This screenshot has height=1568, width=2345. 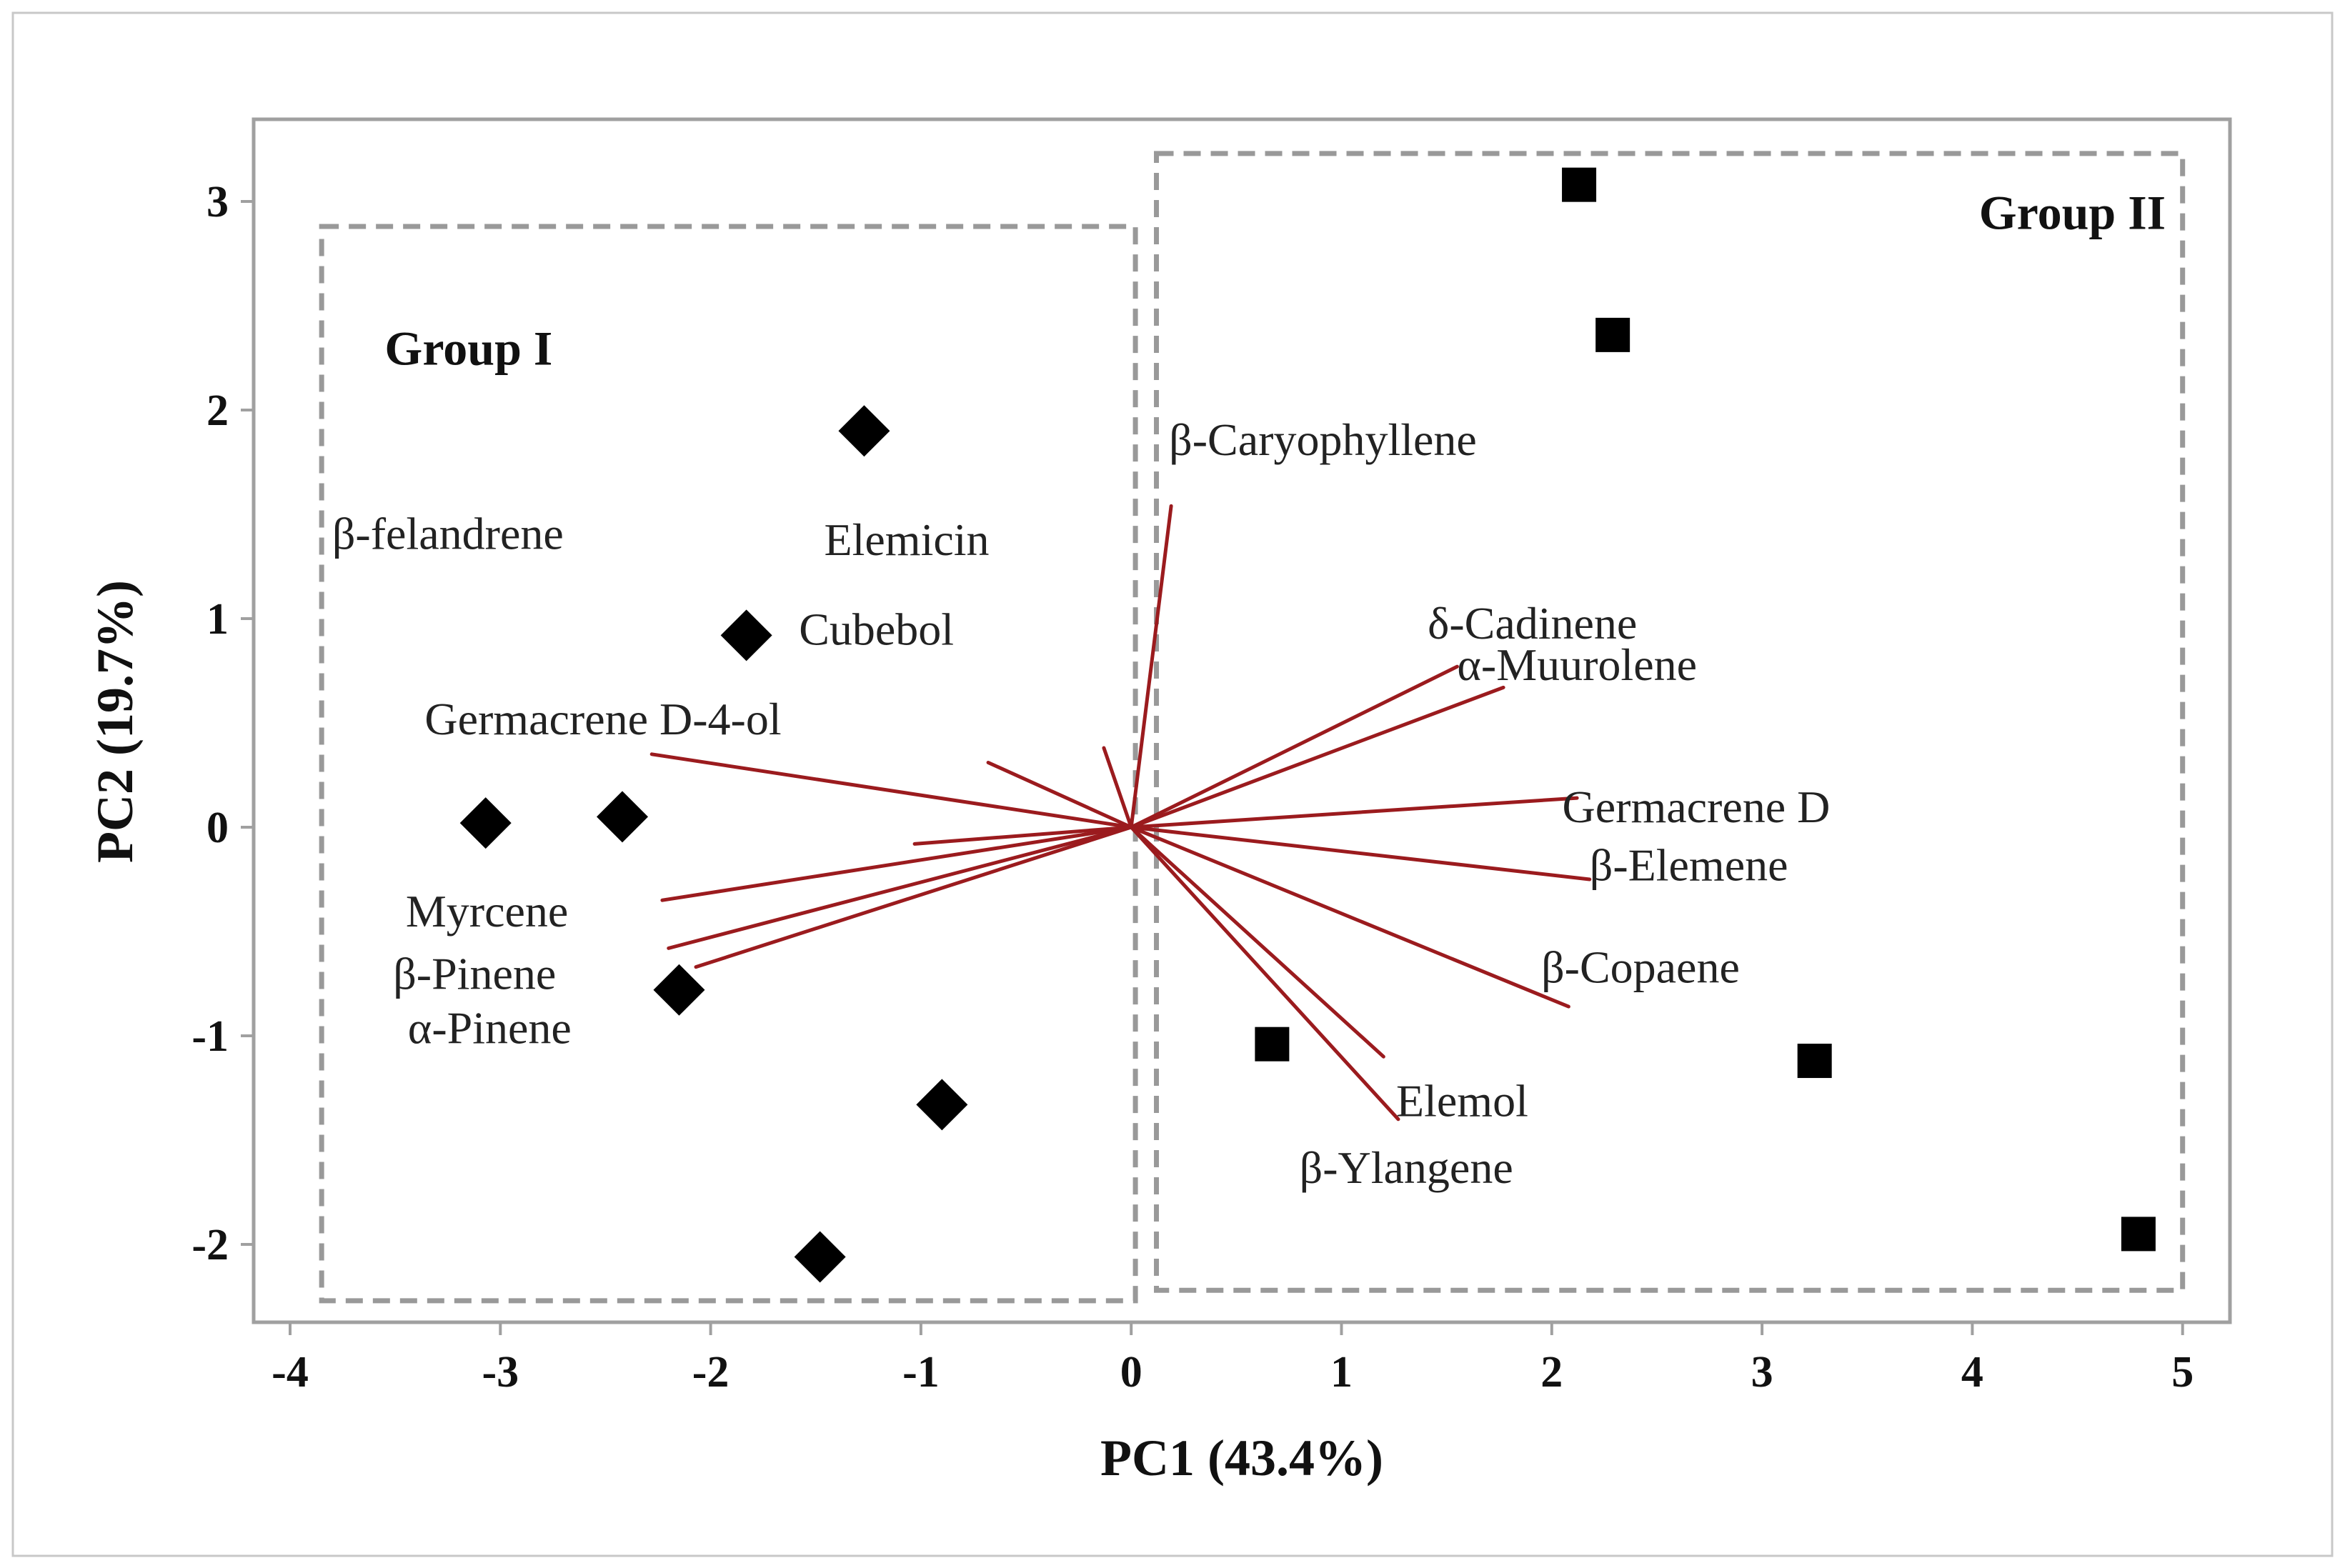 What do you see at coordinates (1022, 835) in the screenshot?
I see `loading-cubebol` at bounding box center [1022, 835].